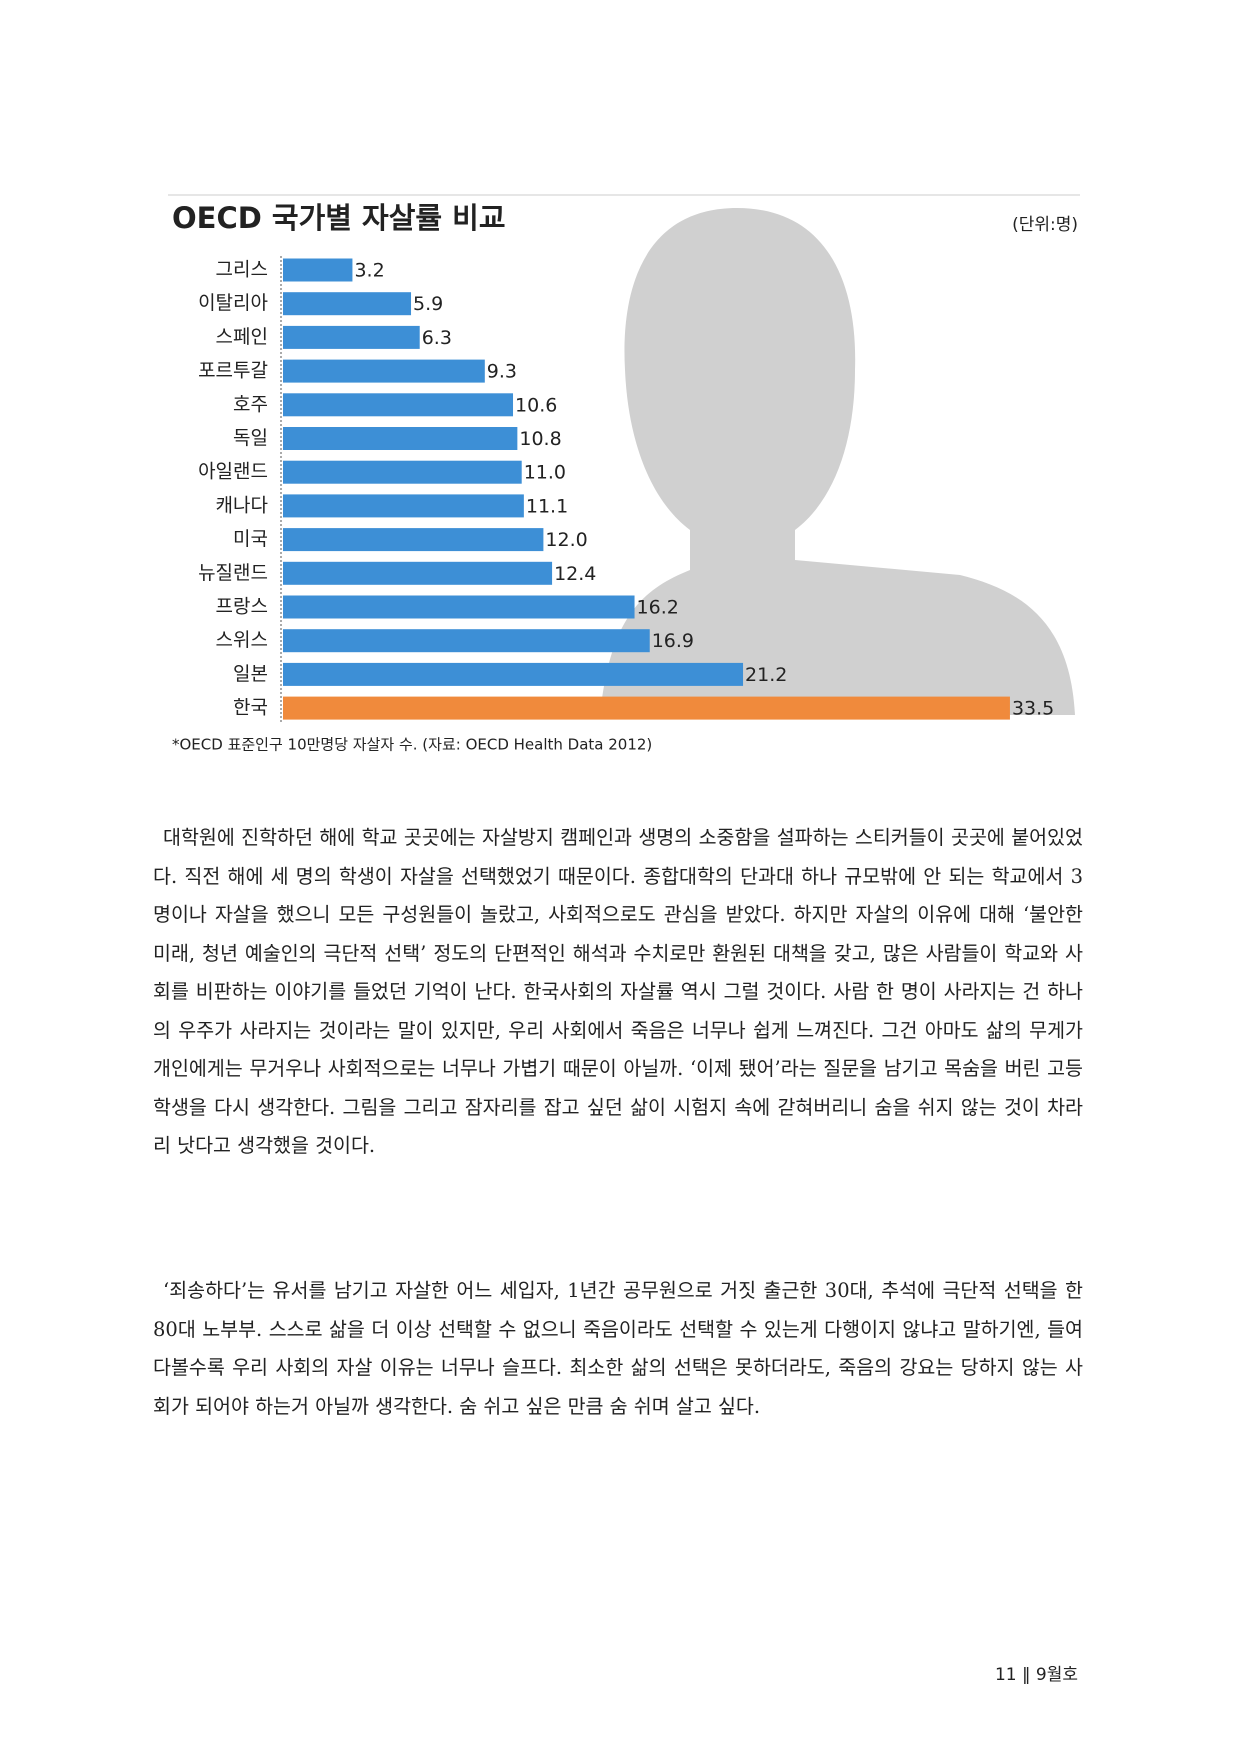 The height and width of the screenshot is (1752, 1240). I want to click on category-label: 스위스, so click(242, 640).